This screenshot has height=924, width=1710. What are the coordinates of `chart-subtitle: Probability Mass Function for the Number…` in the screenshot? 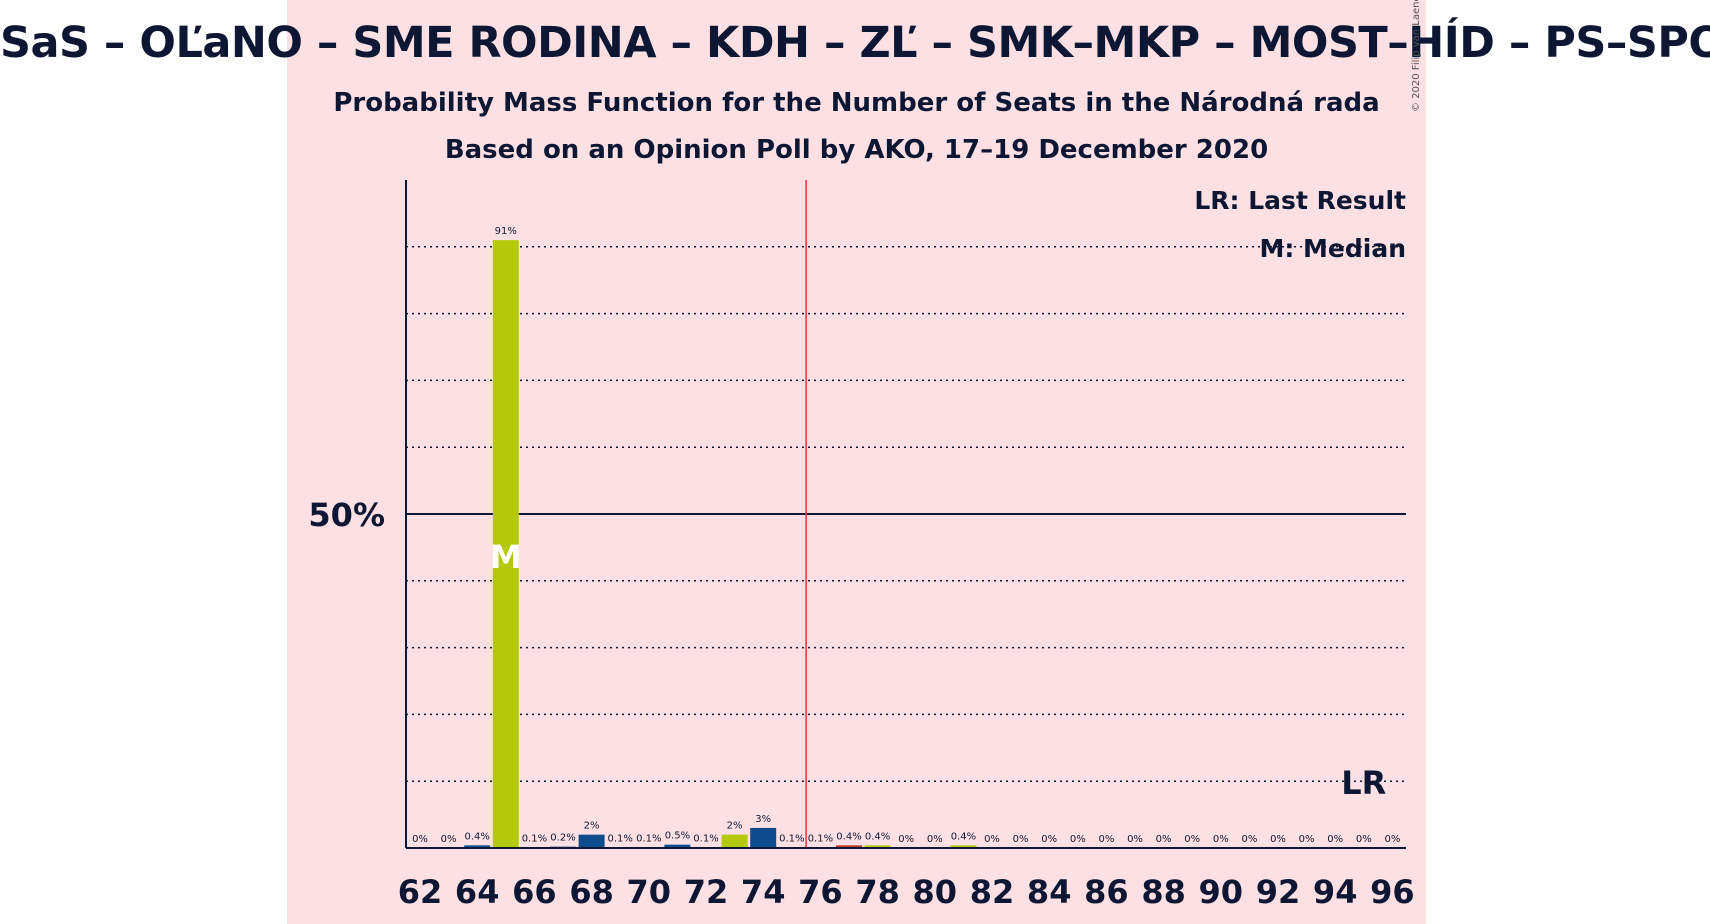 It's located at (856, 103).